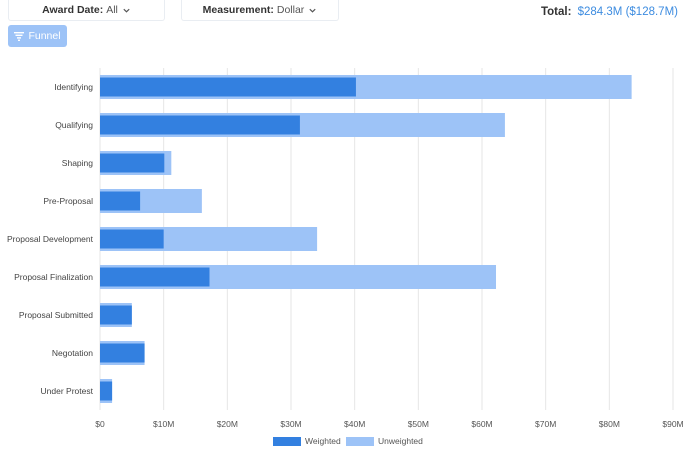 Image resolution: width=690 pixels, height=450 pixels. I want to click on x-tick-labels: $0 $10M $20M $30M $40M $50M $60M $70M $80M $90M, so click(389, 424).